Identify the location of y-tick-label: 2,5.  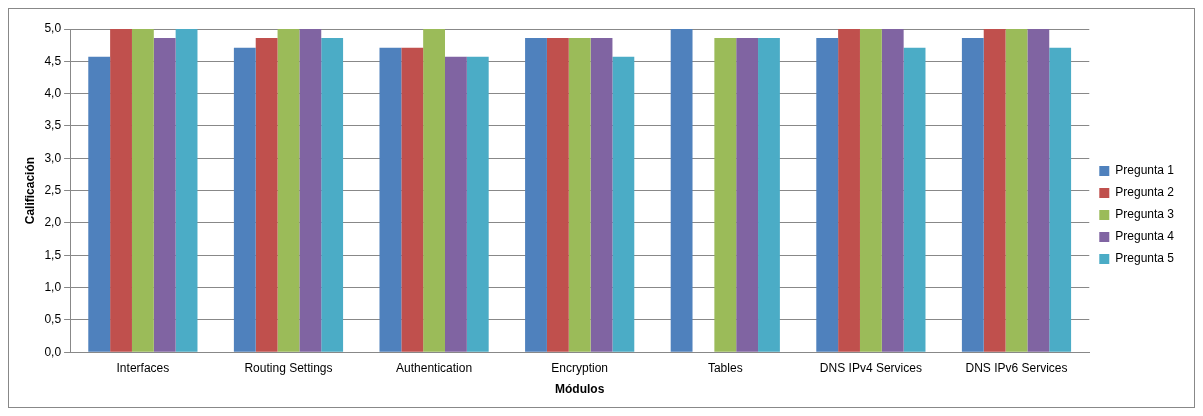
(53, 189).